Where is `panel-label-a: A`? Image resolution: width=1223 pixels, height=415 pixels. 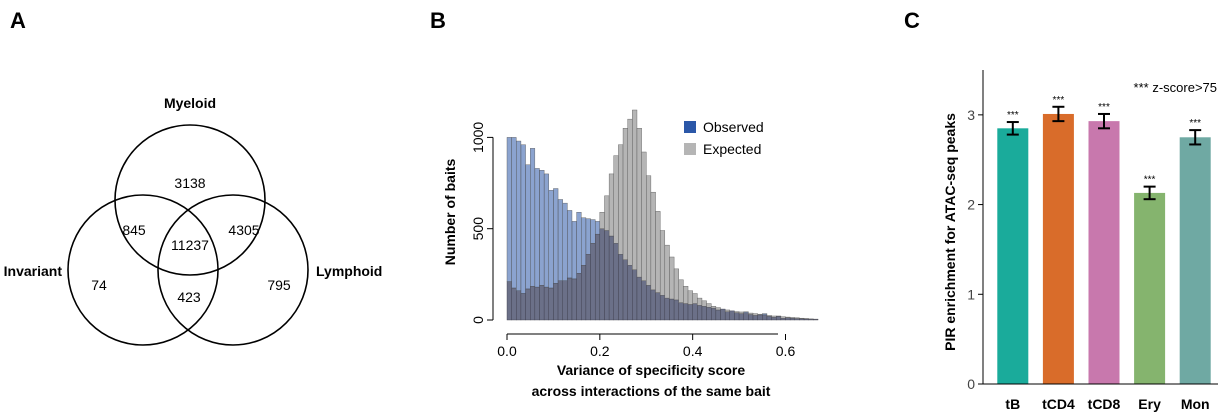 panel-label-a: A is located at coordinates (18, 20).